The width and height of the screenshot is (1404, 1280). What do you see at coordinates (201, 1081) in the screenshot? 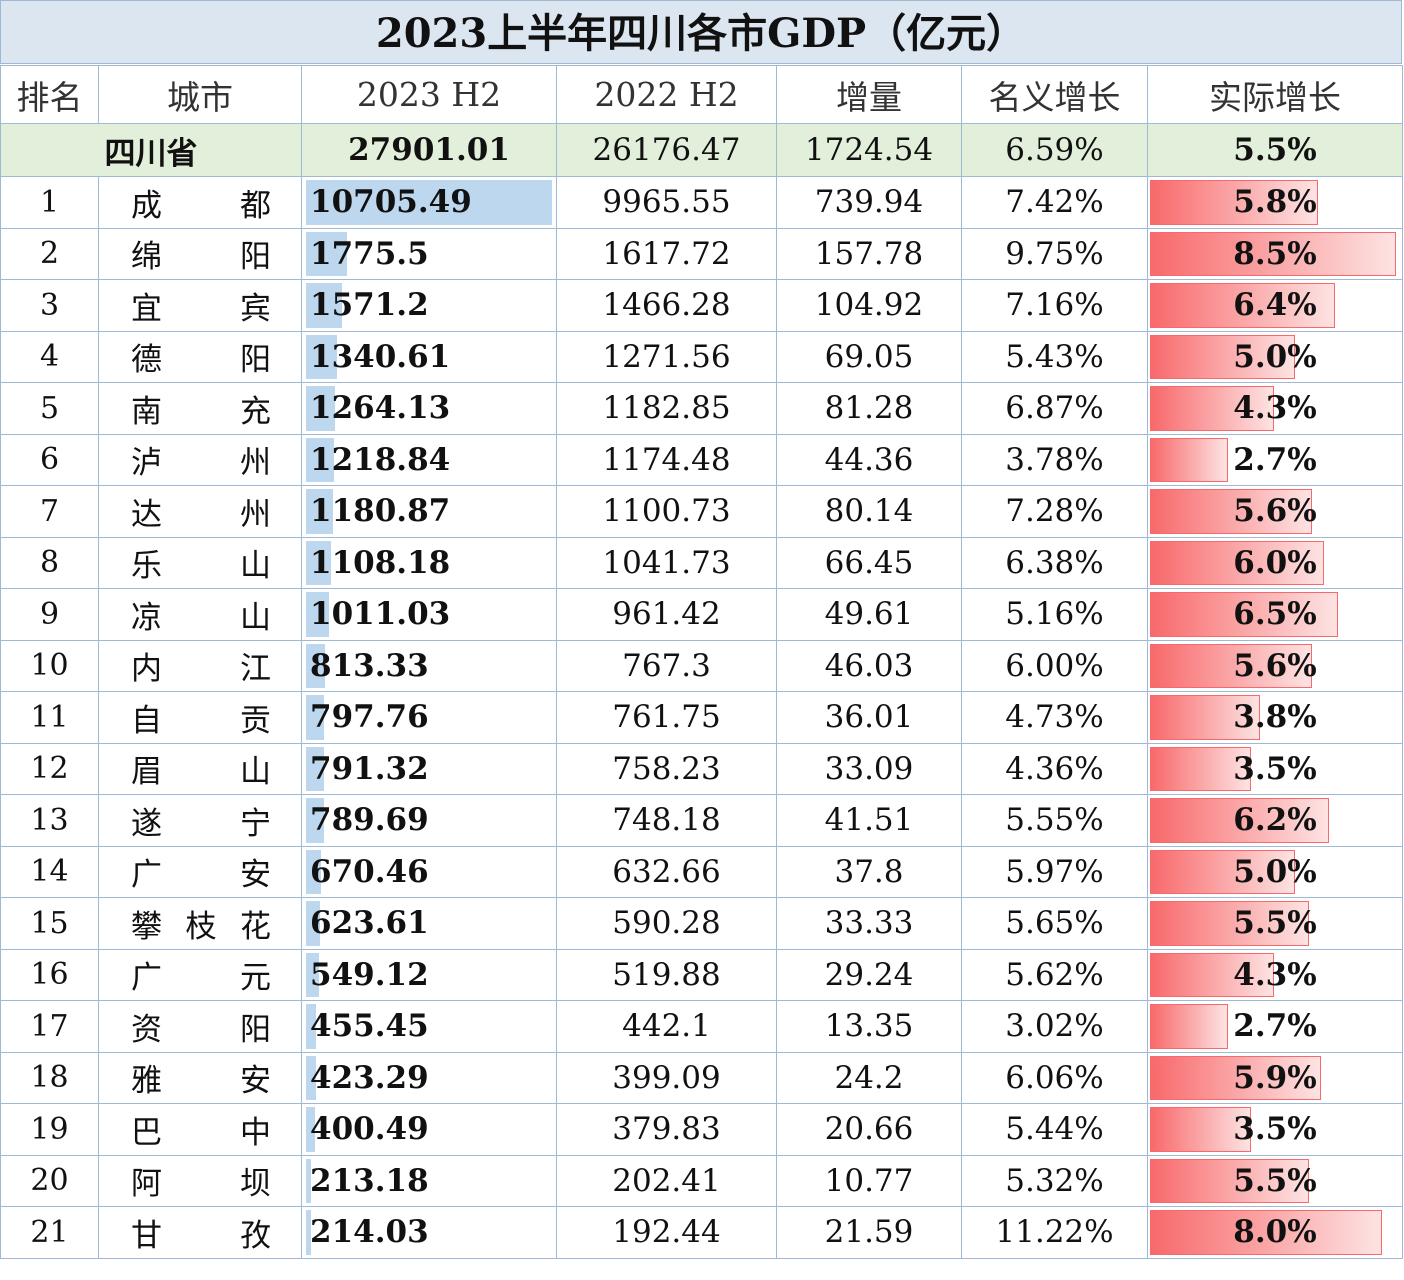
I see `city-name: 雅安` at bounding box center [201, 1081].